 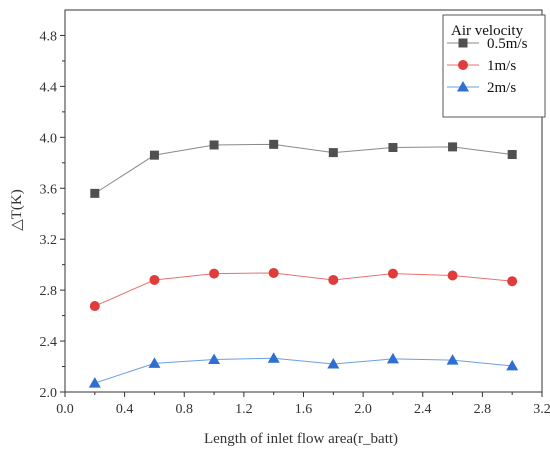 I want to click on y-tick-label: 4.0, so click(x=49, y=138).